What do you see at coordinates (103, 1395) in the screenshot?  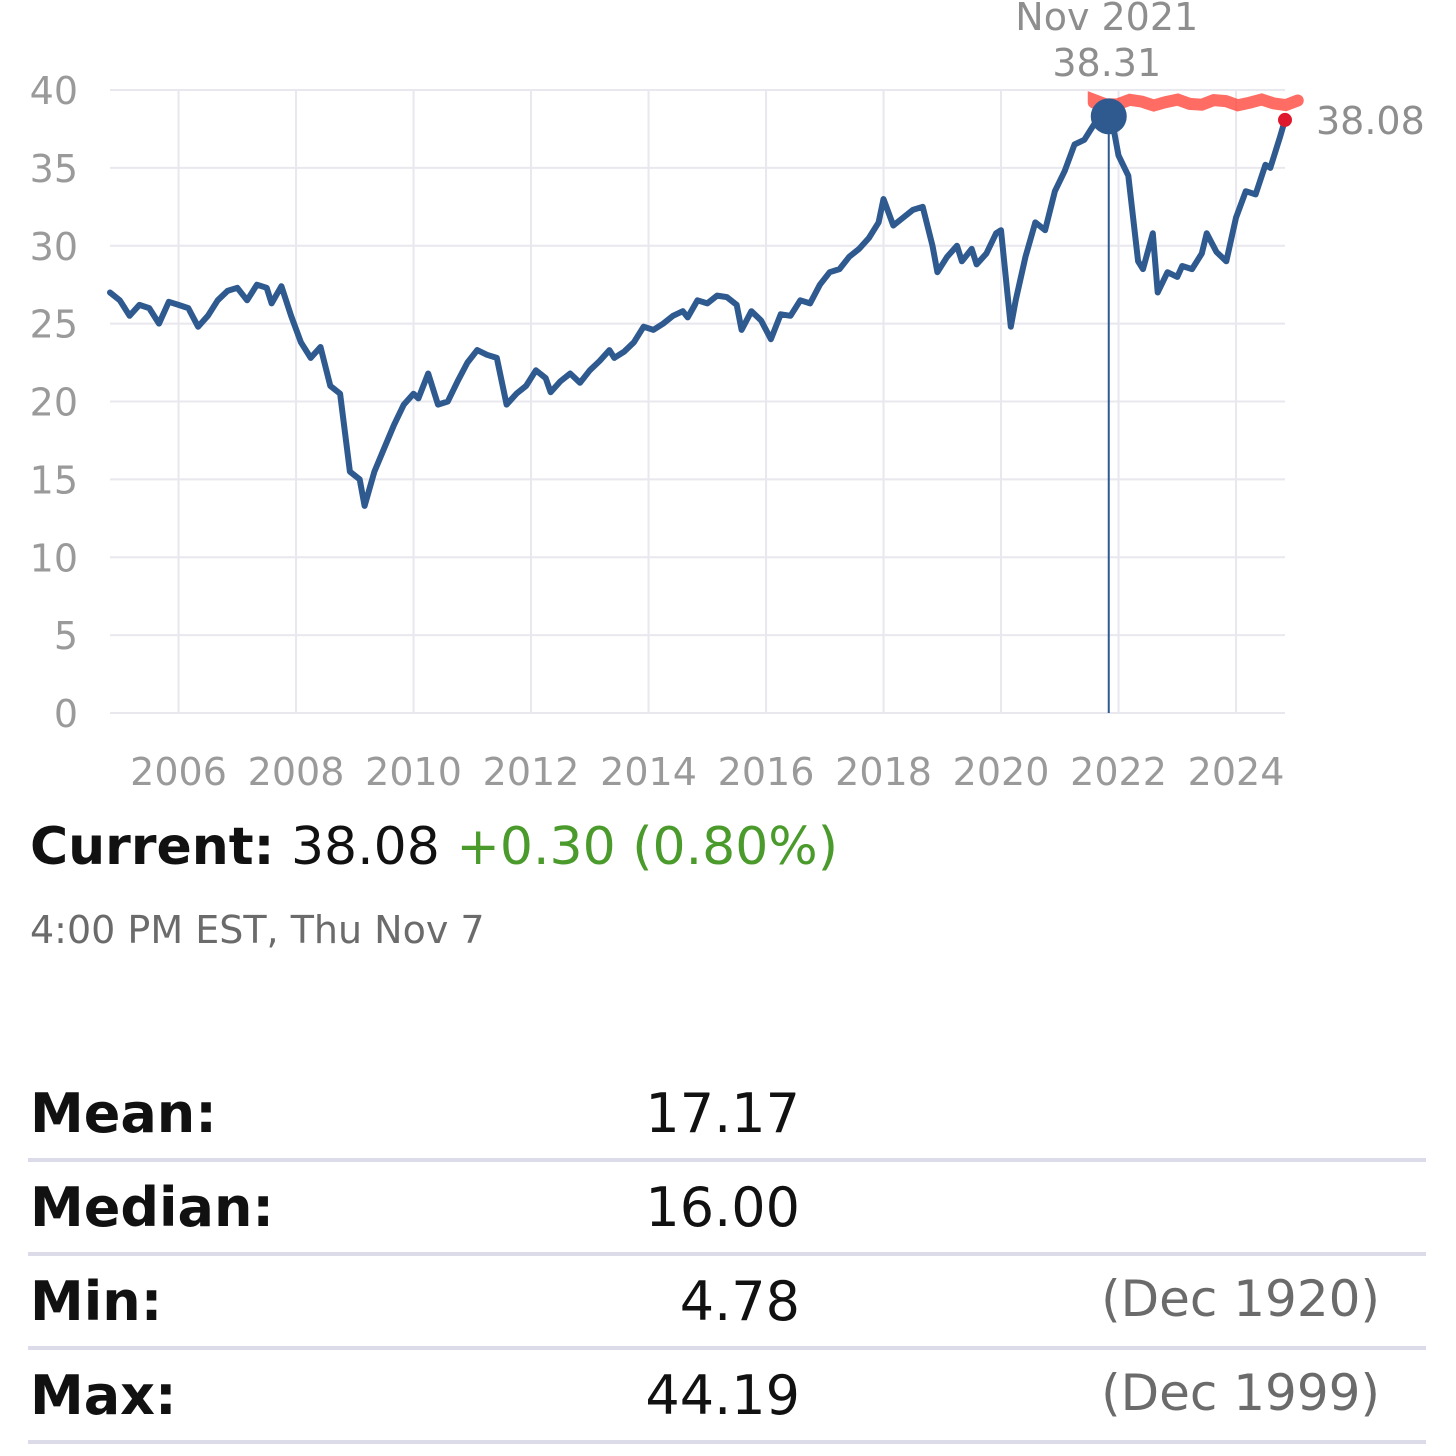 I see `stat-label: Max:` at bounding box center [103, 1395].